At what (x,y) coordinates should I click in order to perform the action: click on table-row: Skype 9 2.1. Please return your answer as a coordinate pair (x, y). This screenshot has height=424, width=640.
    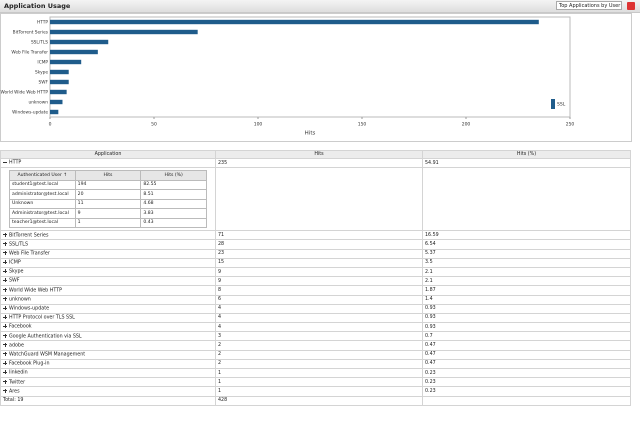
    Looking at the image, I should click on (315, 272).